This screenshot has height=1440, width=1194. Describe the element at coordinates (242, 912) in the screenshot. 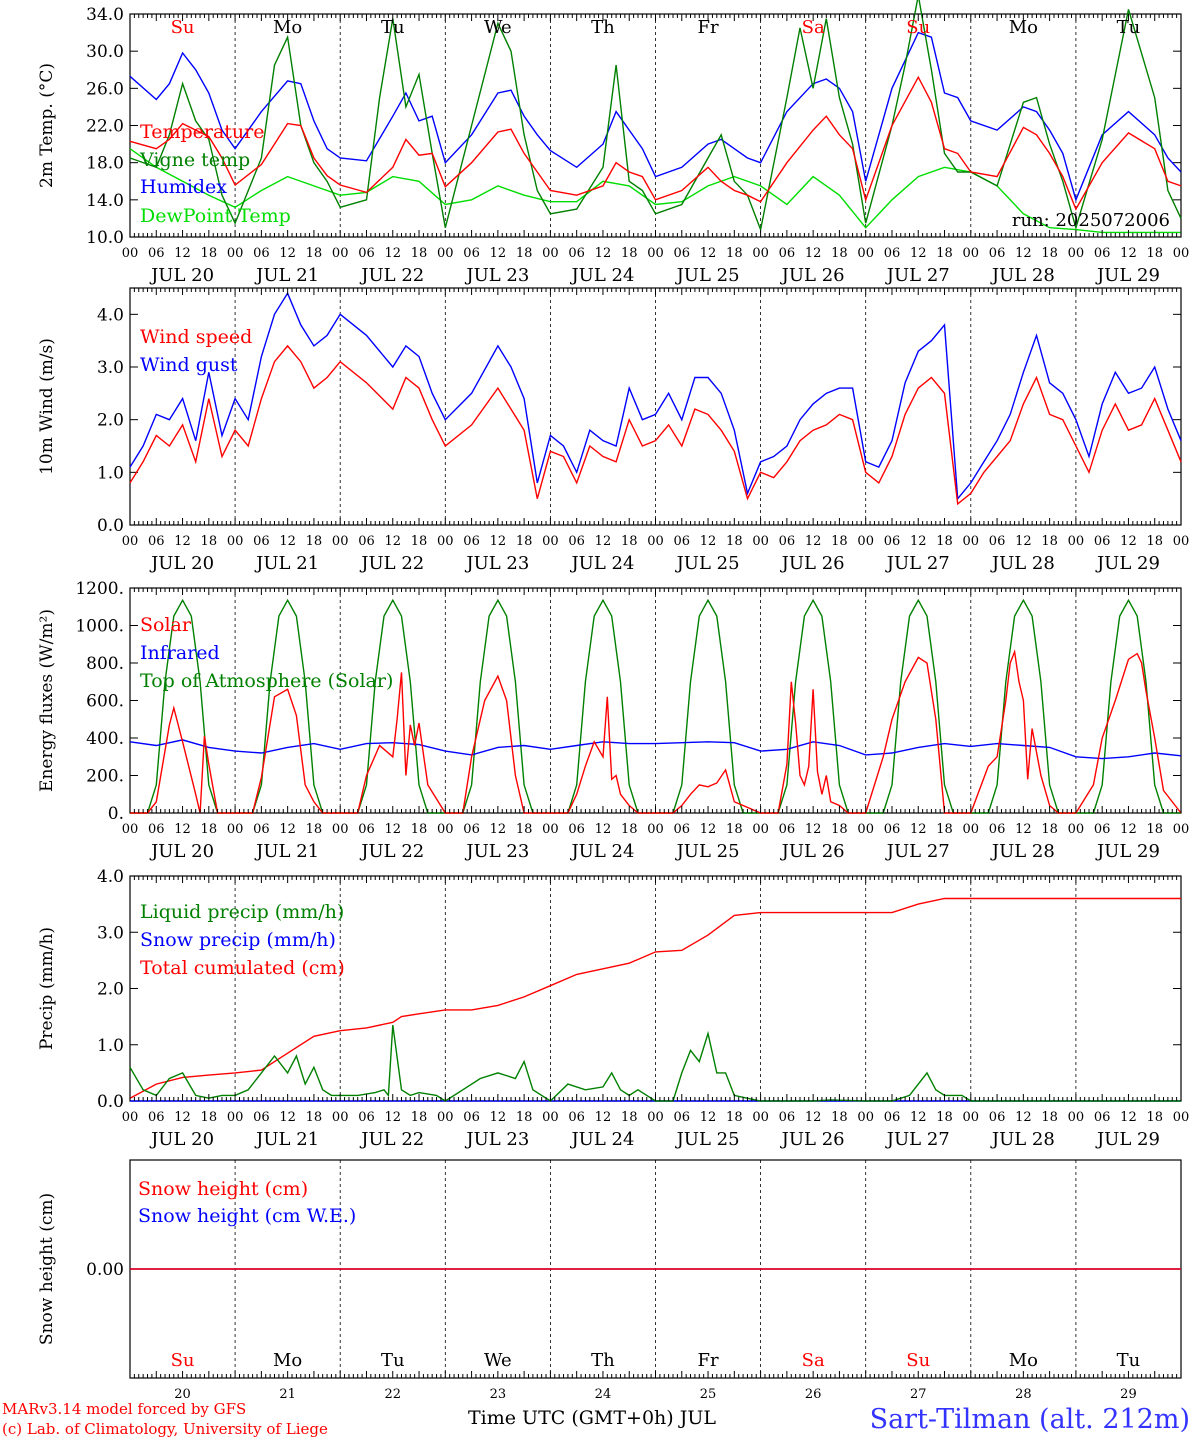

I see `legend-entry: Liquid precip (mm/h)` at that location.